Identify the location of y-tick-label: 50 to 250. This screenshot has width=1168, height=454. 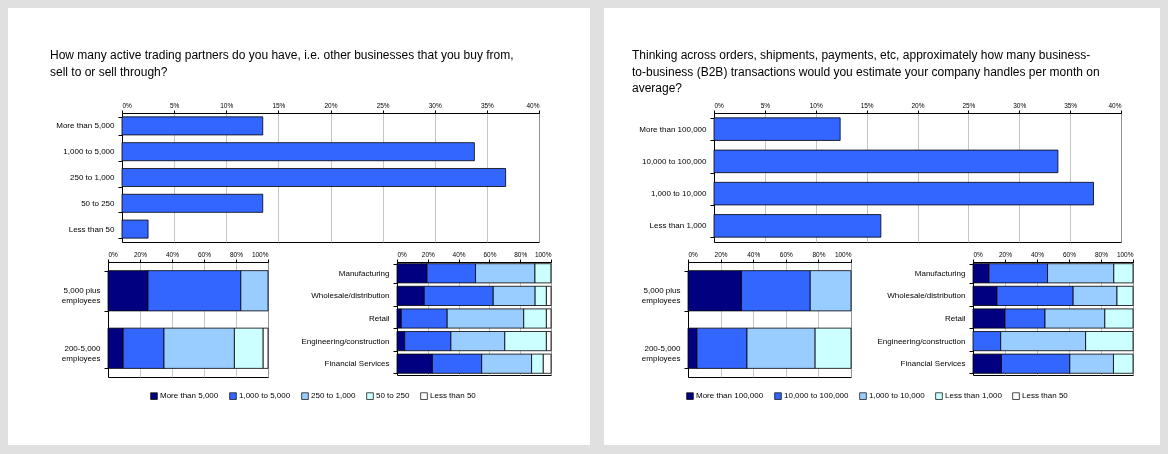
(98, 203).